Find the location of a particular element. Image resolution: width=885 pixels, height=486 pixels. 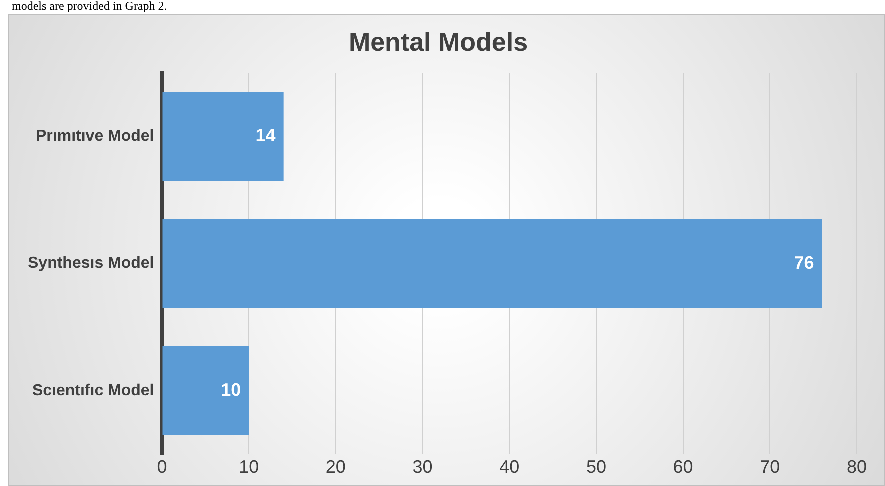

x-tick-label: 0 is located at coordinates (162, 467).